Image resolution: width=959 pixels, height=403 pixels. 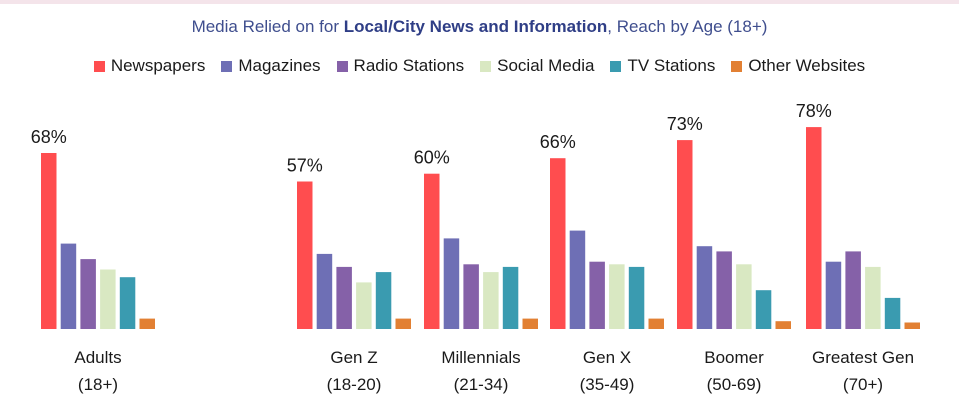 I want to click on bar-gen-x-social-media, so click(x=617, y=296).